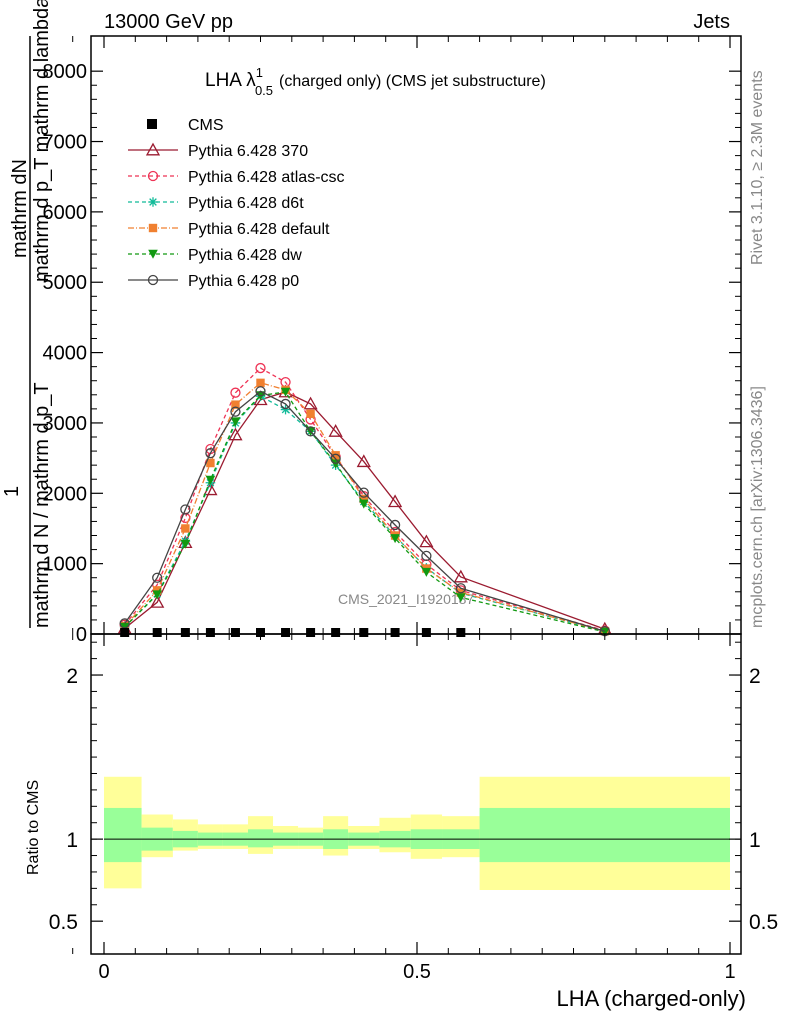 The height and width of the screenshot is (1024, 786). Describe the element at coordinates (152, 124) in the screenshot. I see `legend-marker-cms` at that location.